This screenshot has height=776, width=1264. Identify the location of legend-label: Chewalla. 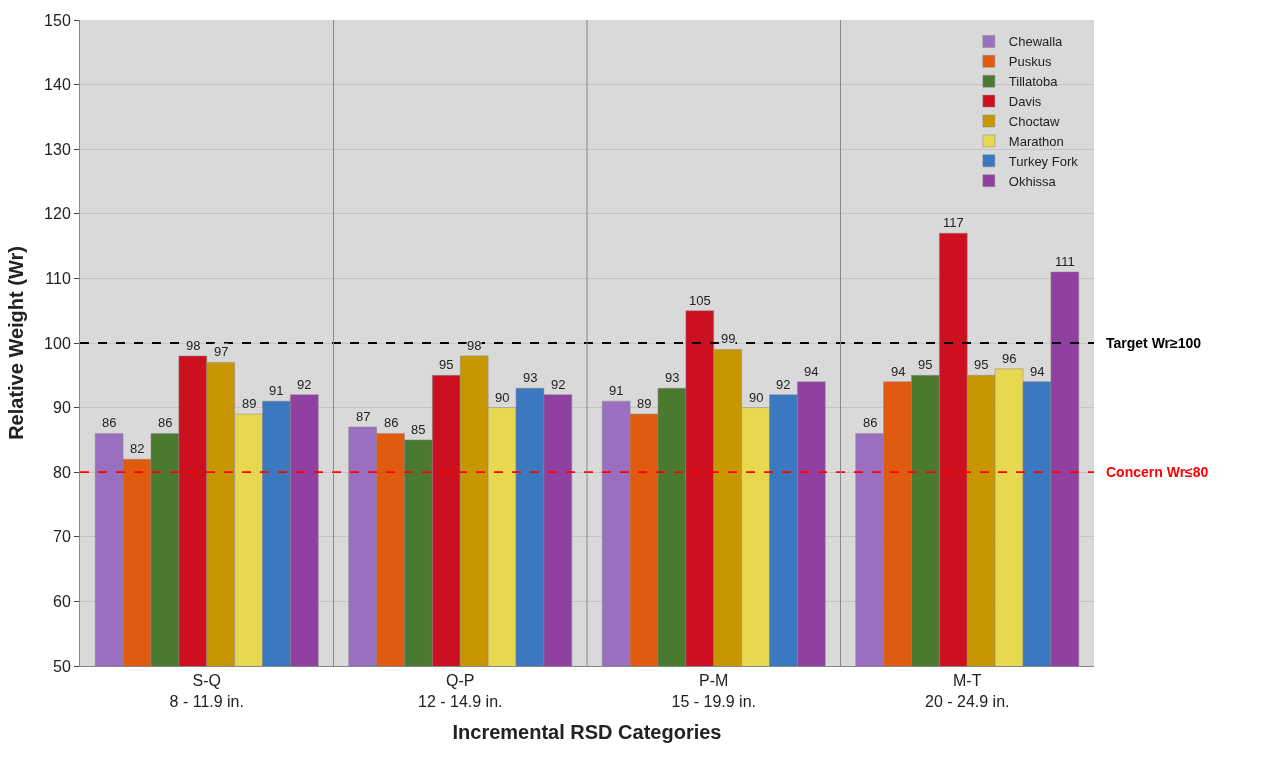
(1036, 42).